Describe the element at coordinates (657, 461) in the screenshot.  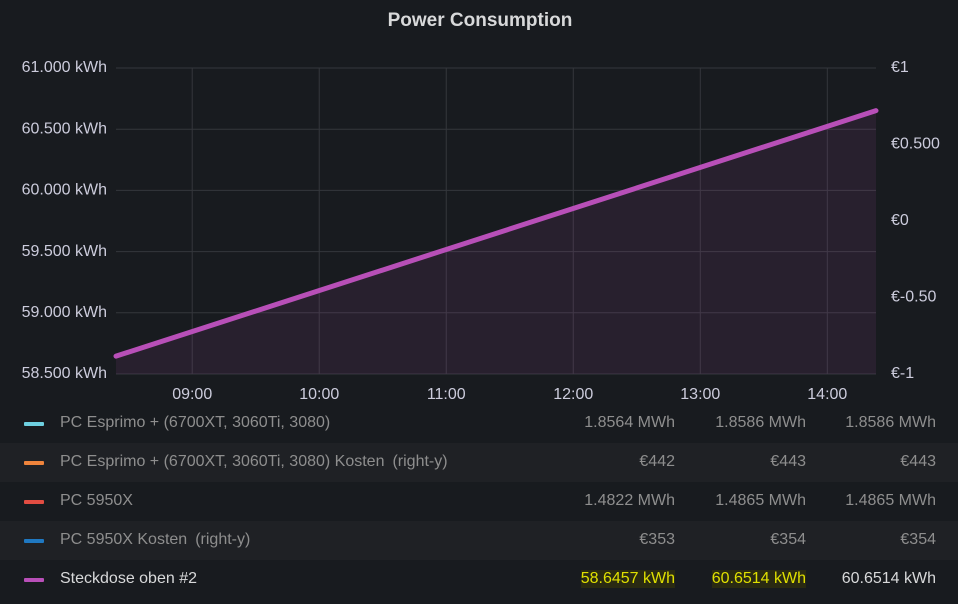
I see `legend-stat: €442` at that location.